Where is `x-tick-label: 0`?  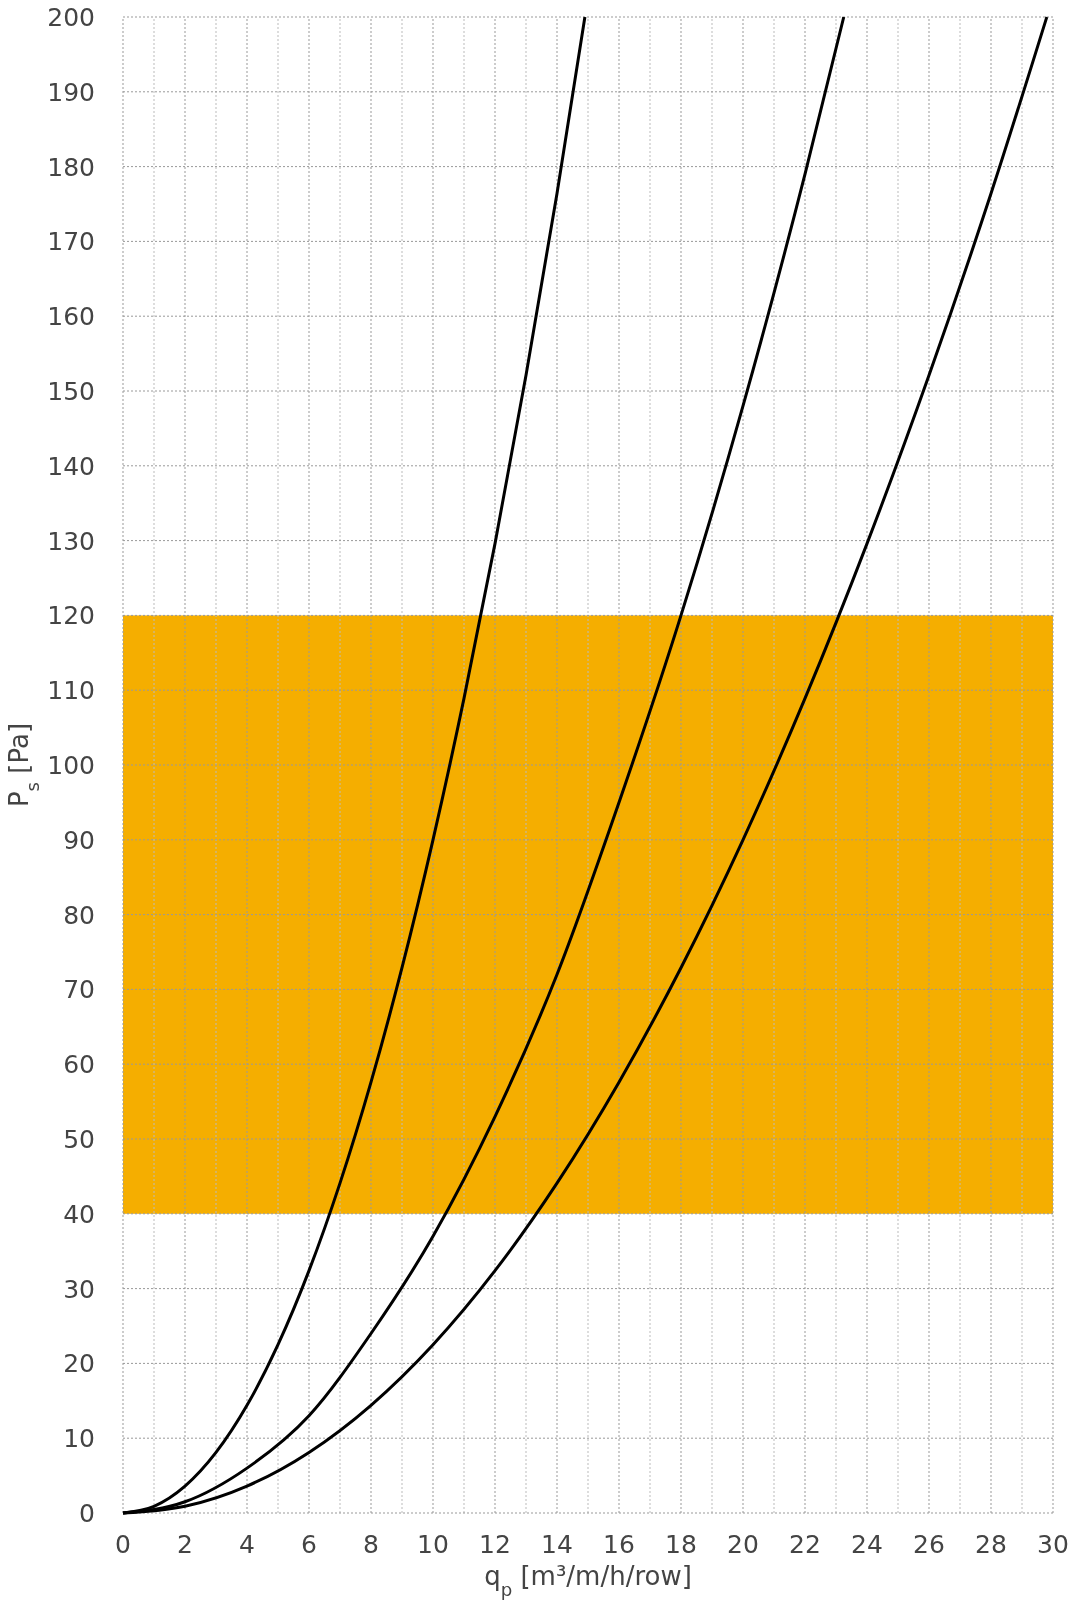
x-tick-label: 0 is located at coordinates (123, 1544).